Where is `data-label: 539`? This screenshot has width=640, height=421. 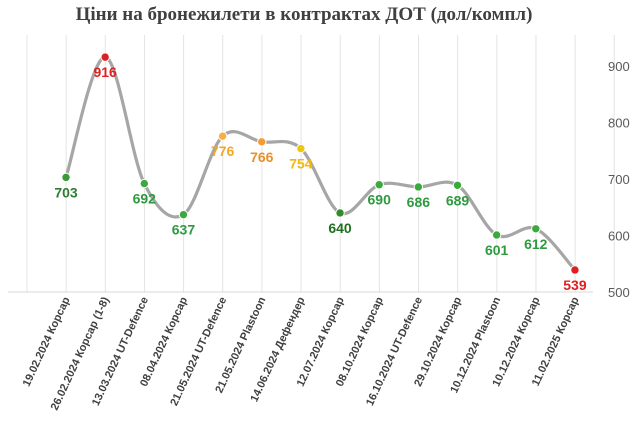
data-label: 539 is located at coordinates (575, 285).